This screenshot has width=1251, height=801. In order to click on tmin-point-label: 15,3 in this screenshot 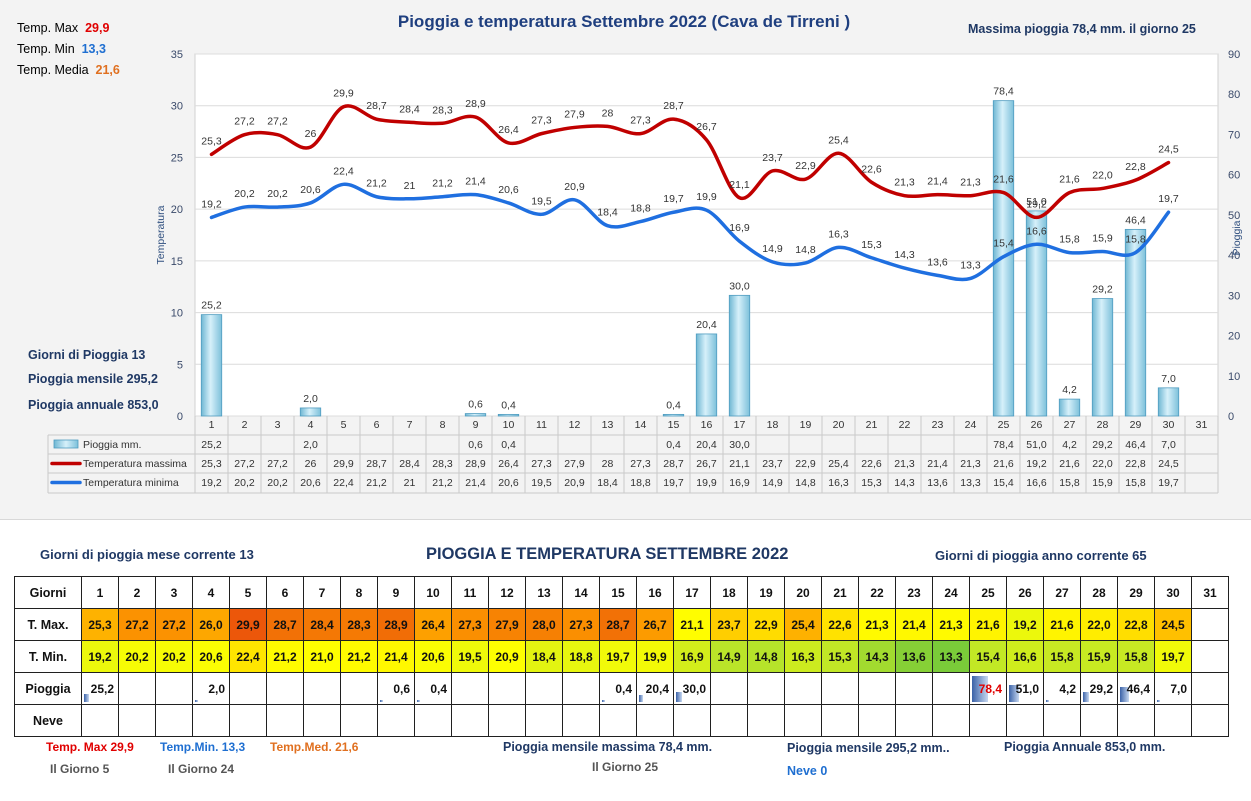, I will do `click(871, 245)`.